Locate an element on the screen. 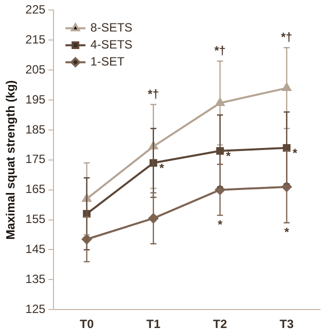 The image size is (330, 335). legend-label: 4-SETS is located at coordinates (111, 45).